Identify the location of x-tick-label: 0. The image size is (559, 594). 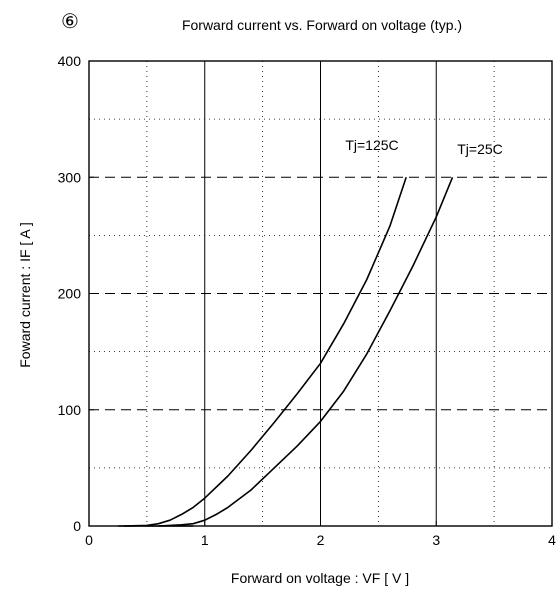
(89, 540).